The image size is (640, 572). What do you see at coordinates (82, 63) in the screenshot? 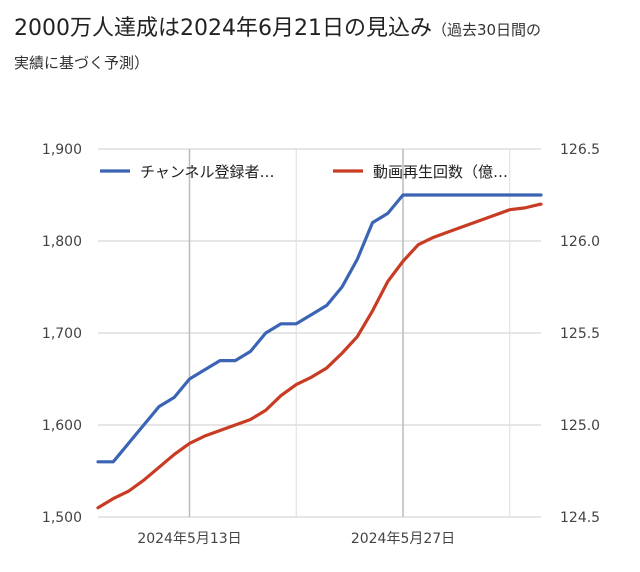
I see `chart-title-sub-part2: 実績に基づく予測）` at bounding box center [82, 63].